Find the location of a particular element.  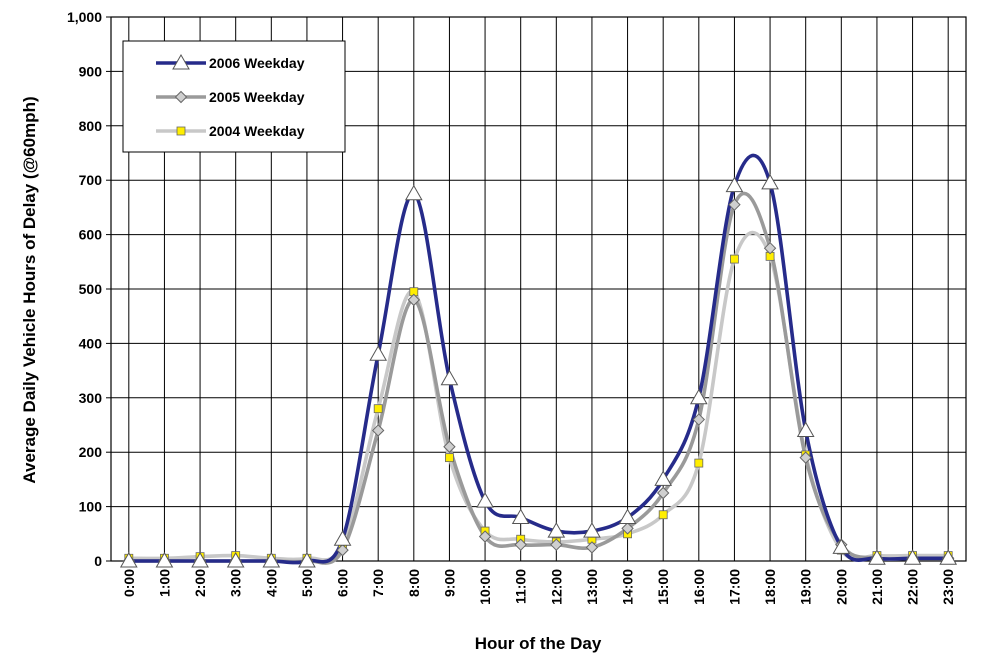

x-tick-label: 6:00 is located at coordinates (343, 583).